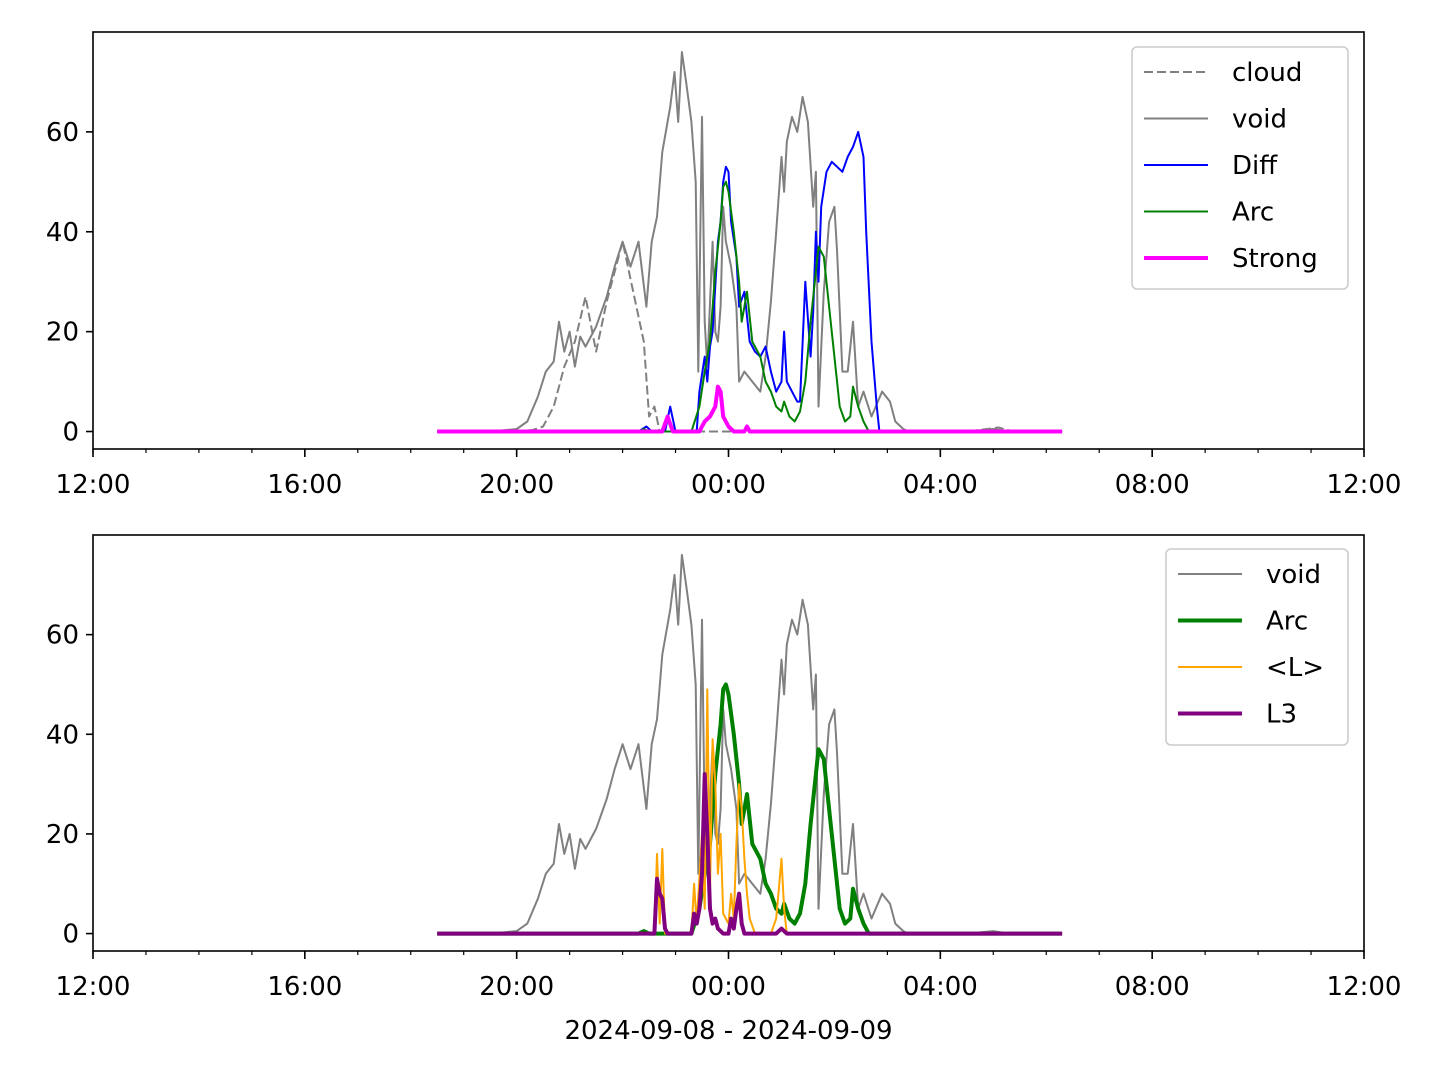 The width and height of the screenshot is (1440, 1080). I want to click on legend-label: Strong, so click(1275, 259).